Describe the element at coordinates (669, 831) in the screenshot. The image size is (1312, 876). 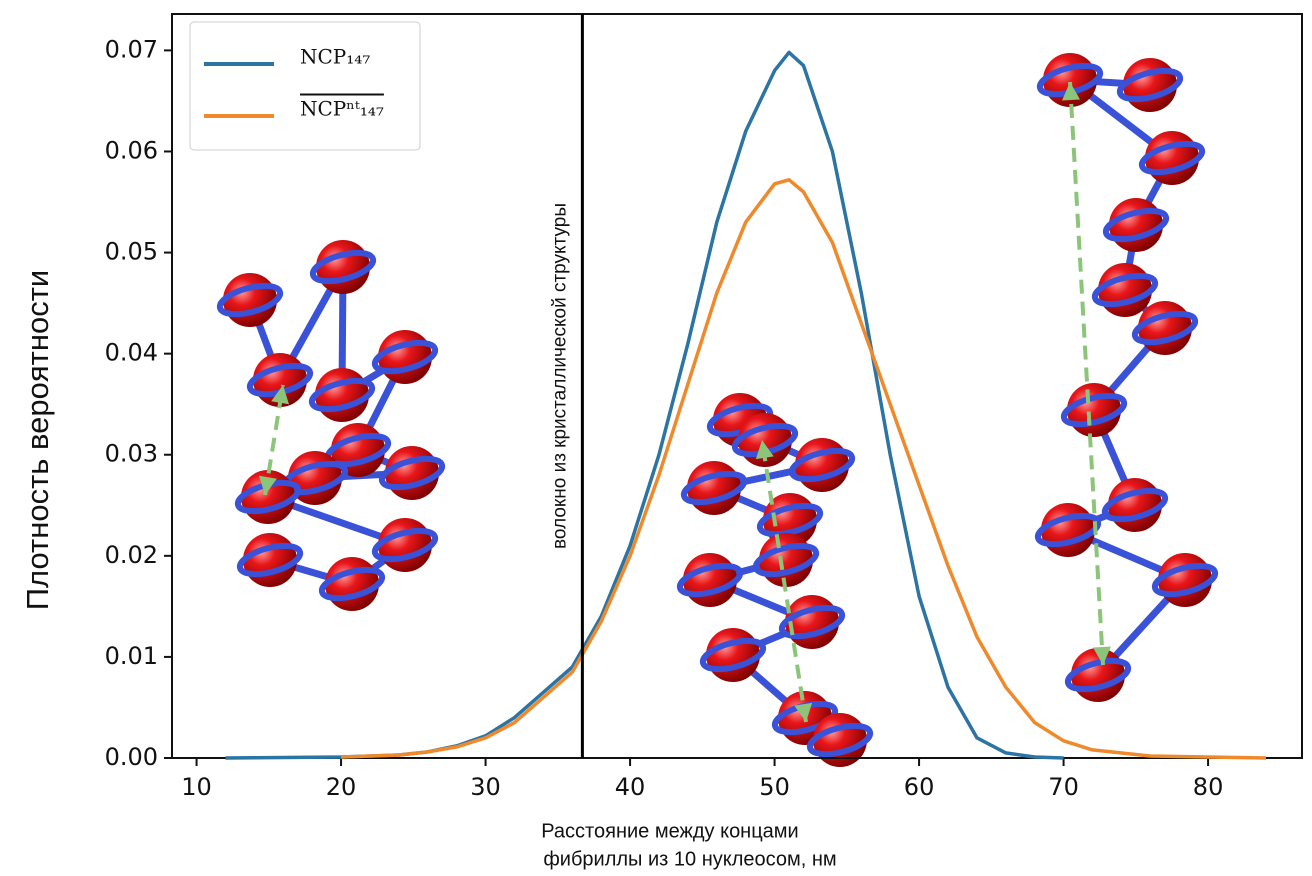
I see `x-axis-label: Расстояние между концами` at that location.